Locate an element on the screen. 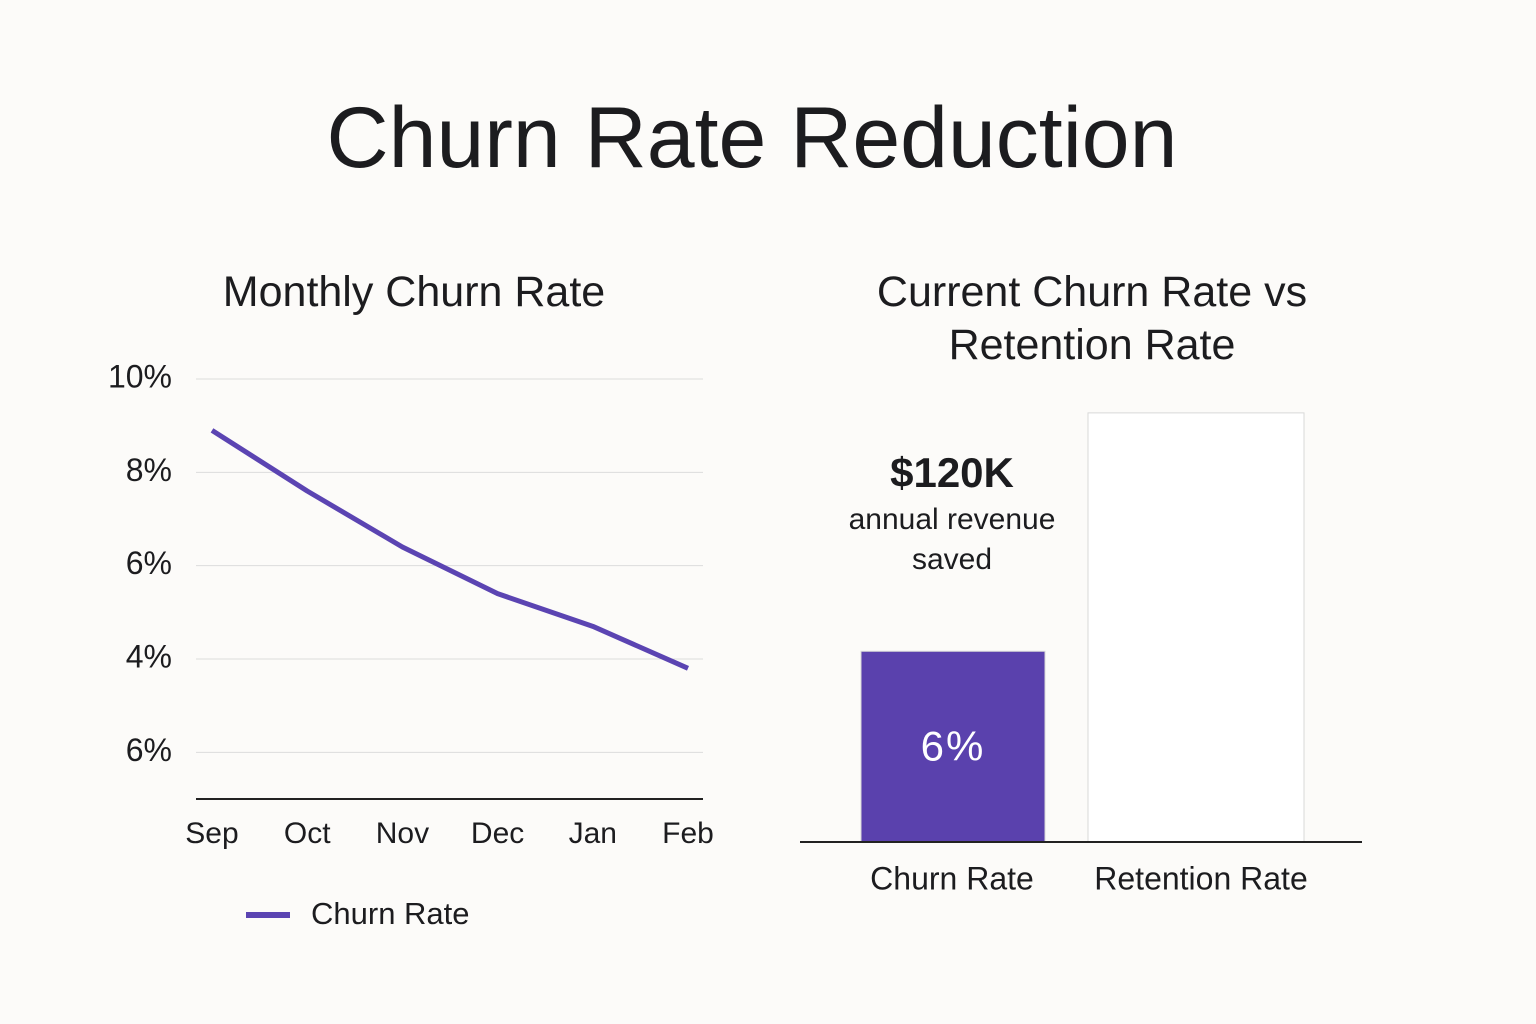 Image resolution: width=1536 pixels, height=1024 pixels. value-label: 6% is located at coordinates (953, 746).